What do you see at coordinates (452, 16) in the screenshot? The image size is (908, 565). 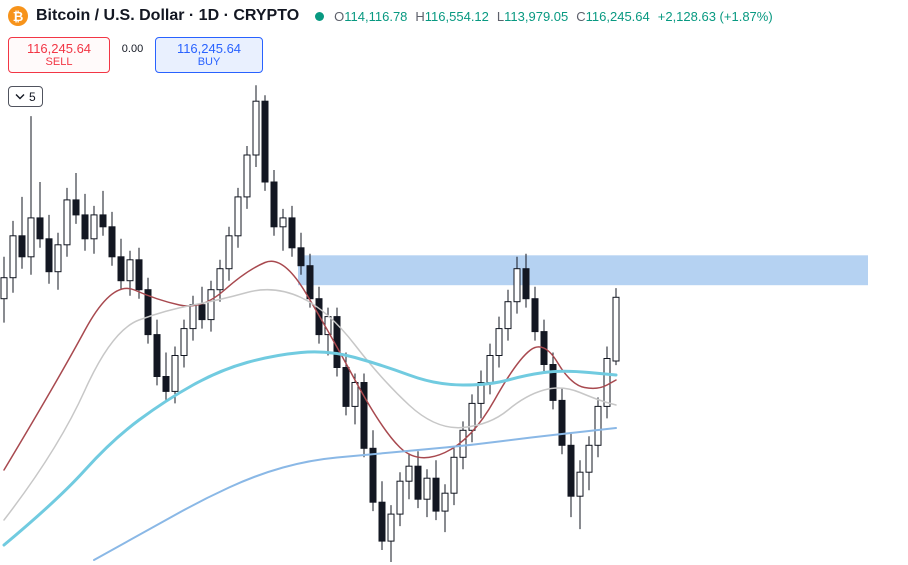 I see `ohlc-high: H116,554.12` at bounding box center [452, 16].